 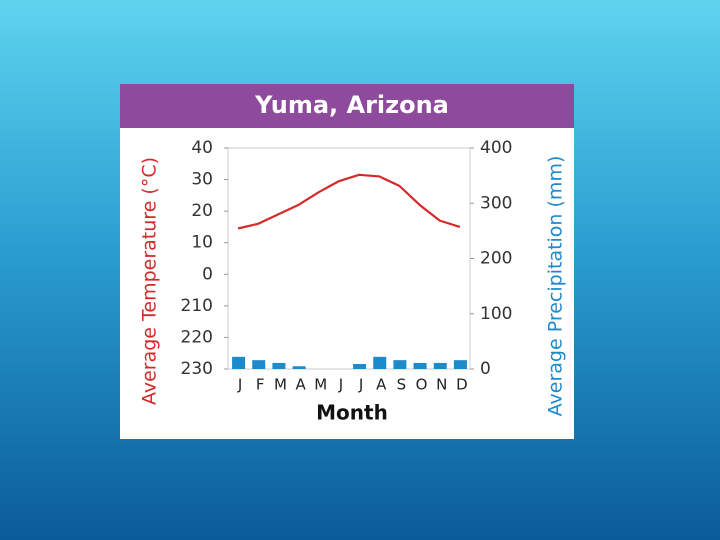 I want to click on y2-tick-label: 0, so click(x=485, y=369).